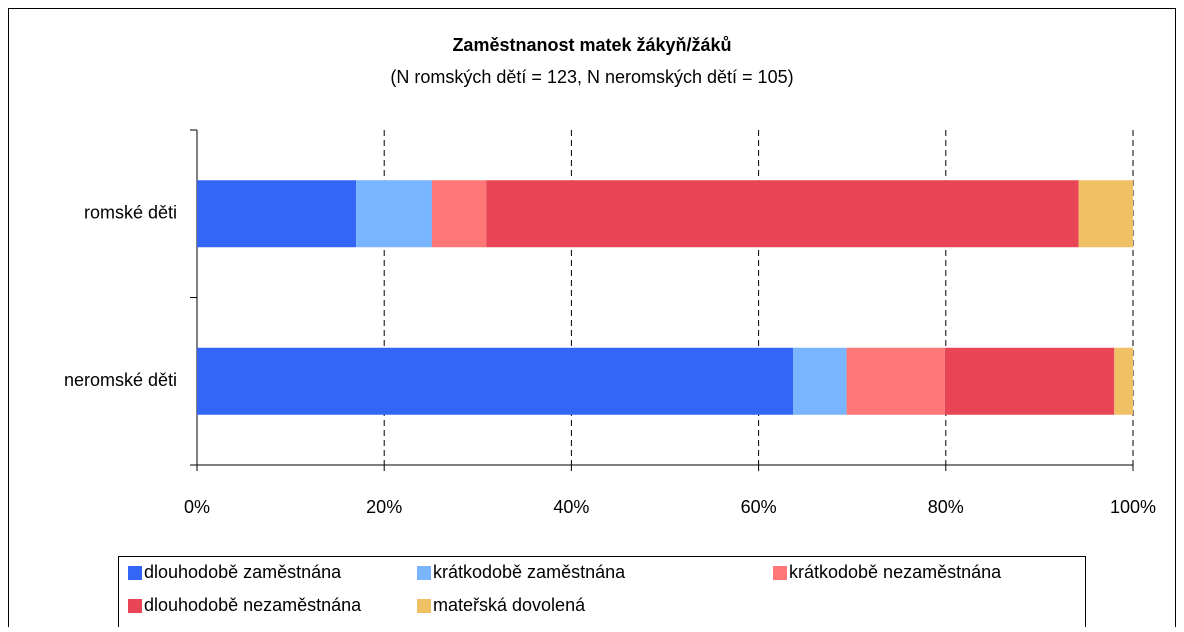  Describe the element at coordinates (509, 605) in the screenshot. I see `legend-label: mateřská dovolená` at that location.